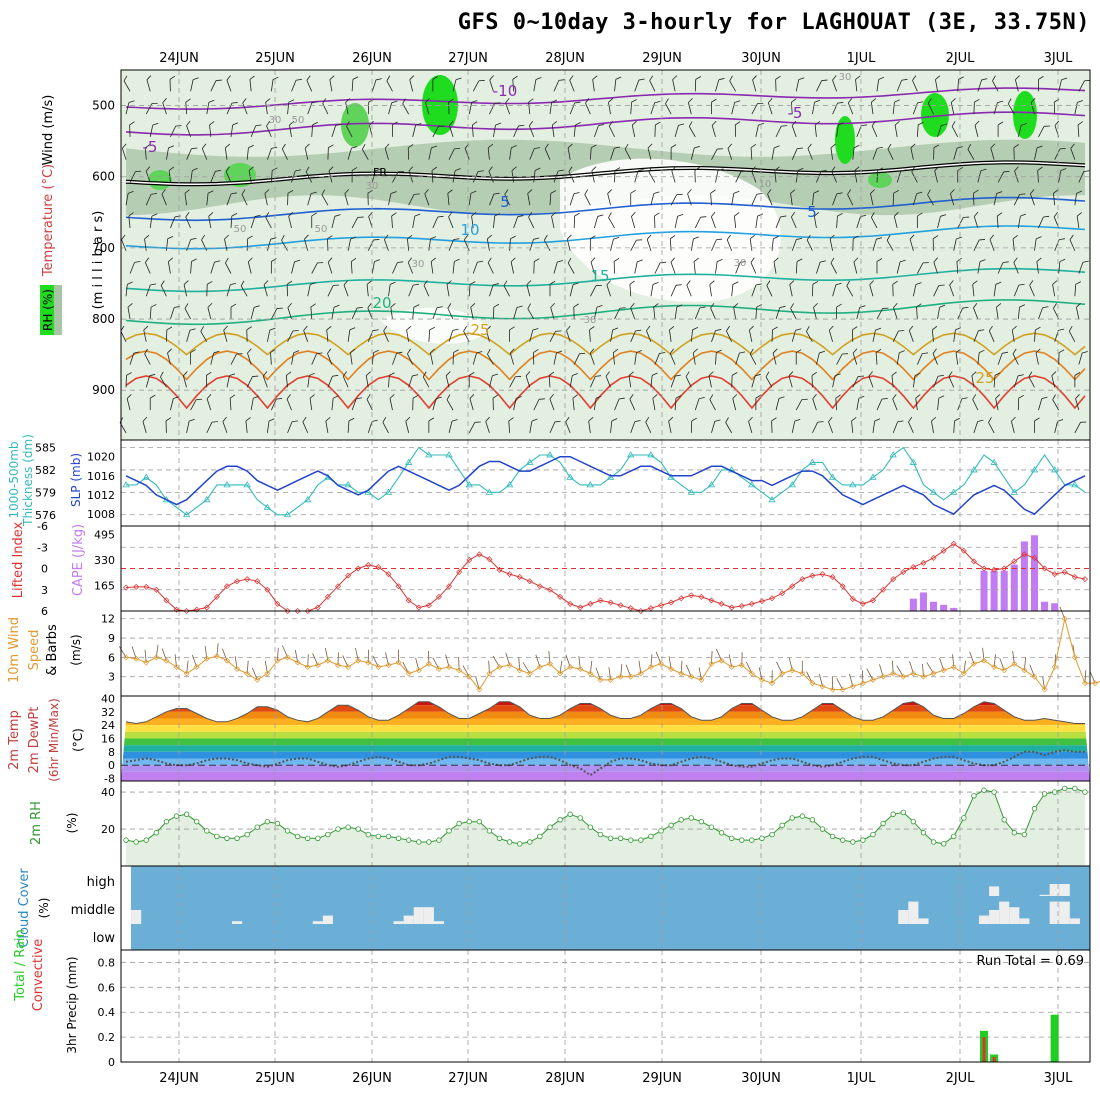 Image resolution: width=1100 pixels, height=1100 pixels. Describe the element at coordinates (297, 611) in the screenshot. I see `lifted-index-point` at that location.